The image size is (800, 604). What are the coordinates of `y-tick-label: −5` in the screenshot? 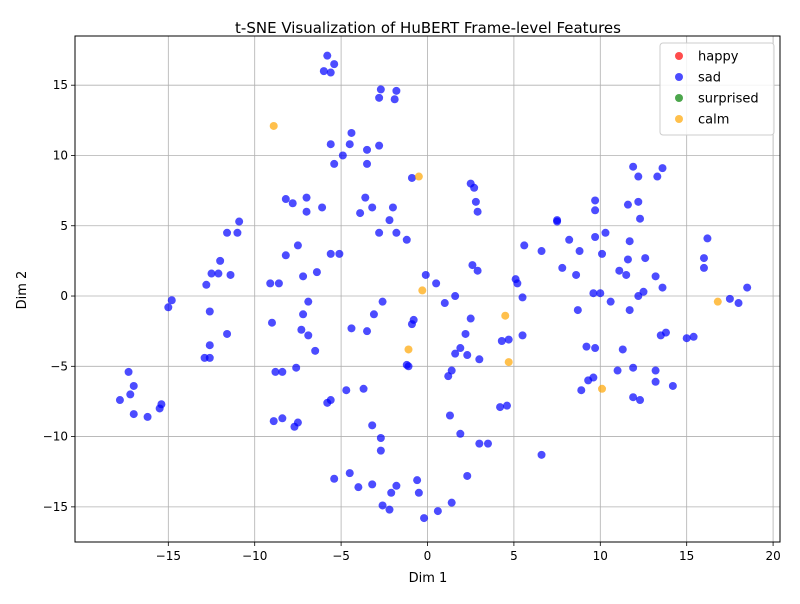 It's located at (59, 366).